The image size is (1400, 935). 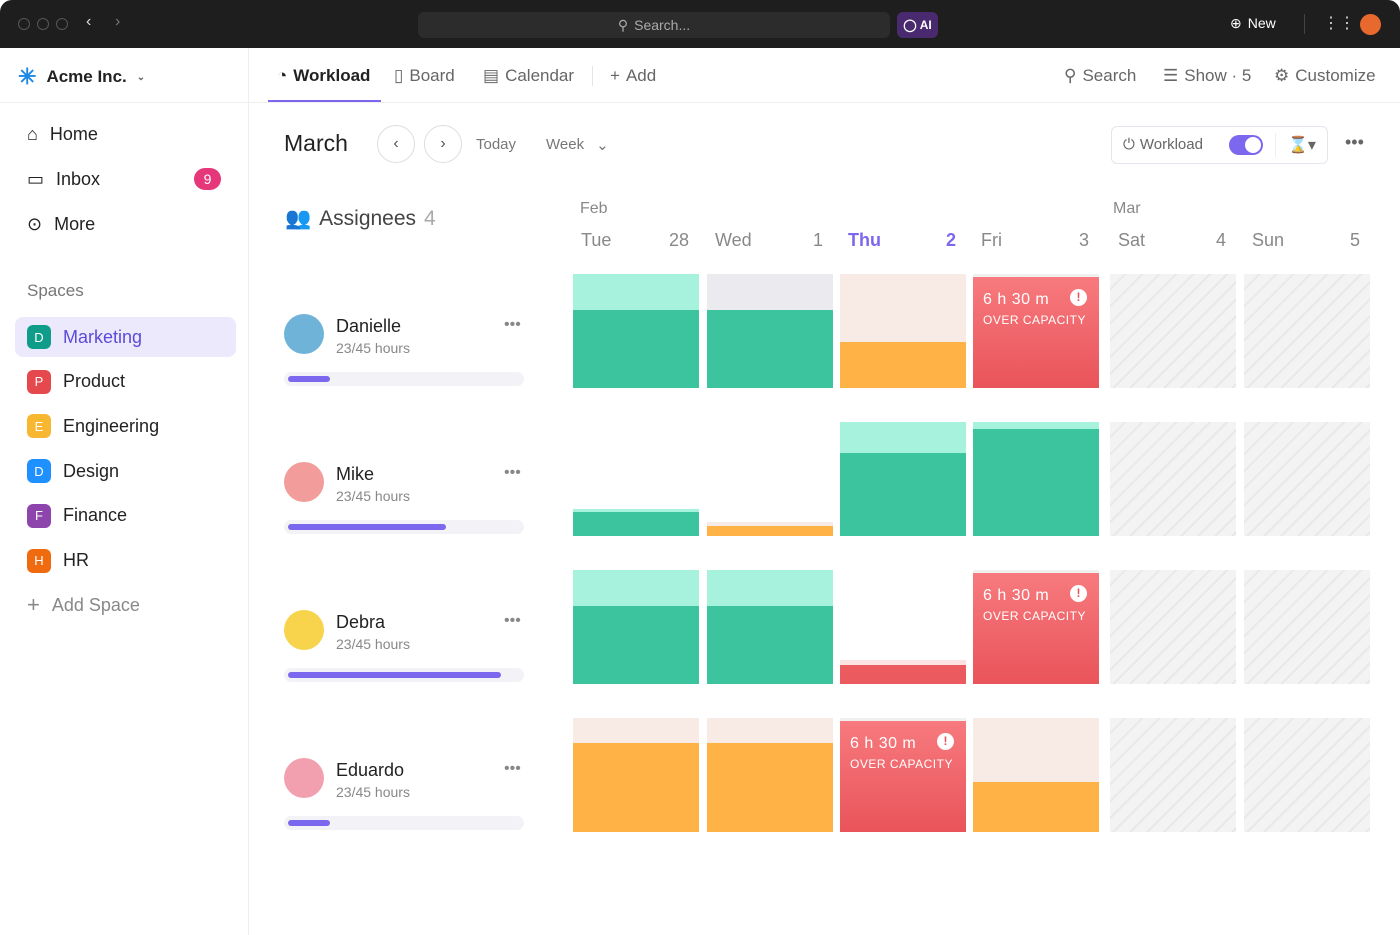 I want to click on power-icon: ⏻, so click(x=1129, y=144).